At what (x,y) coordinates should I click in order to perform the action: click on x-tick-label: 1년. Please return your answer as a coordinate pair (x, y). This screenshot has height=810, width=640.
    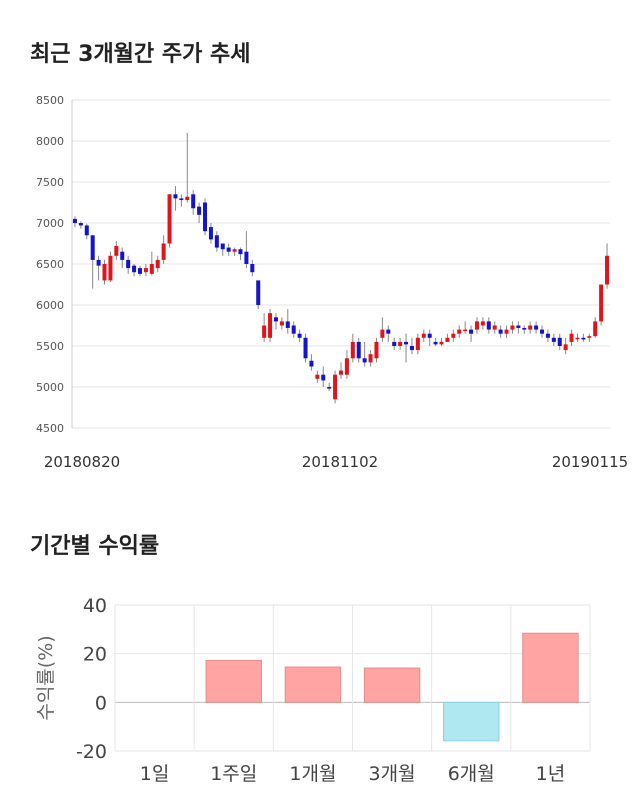
    Looking at the image, I should click on (551, 774).